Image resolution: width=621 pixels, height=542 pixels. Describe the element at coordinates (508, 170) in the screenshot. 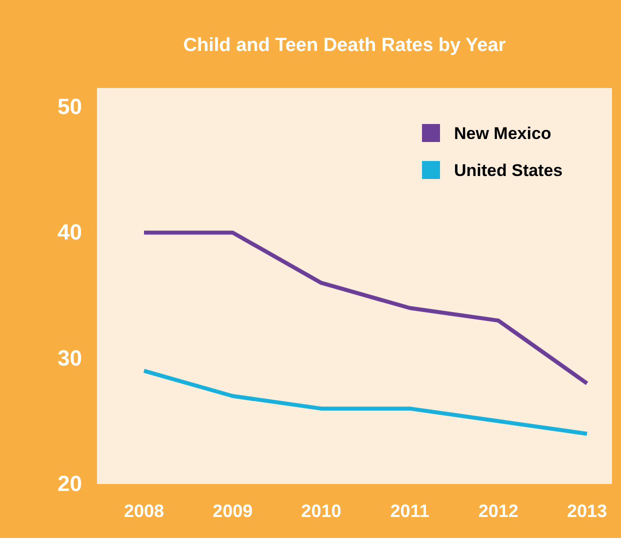

I see `legend-label: United States` at that location.